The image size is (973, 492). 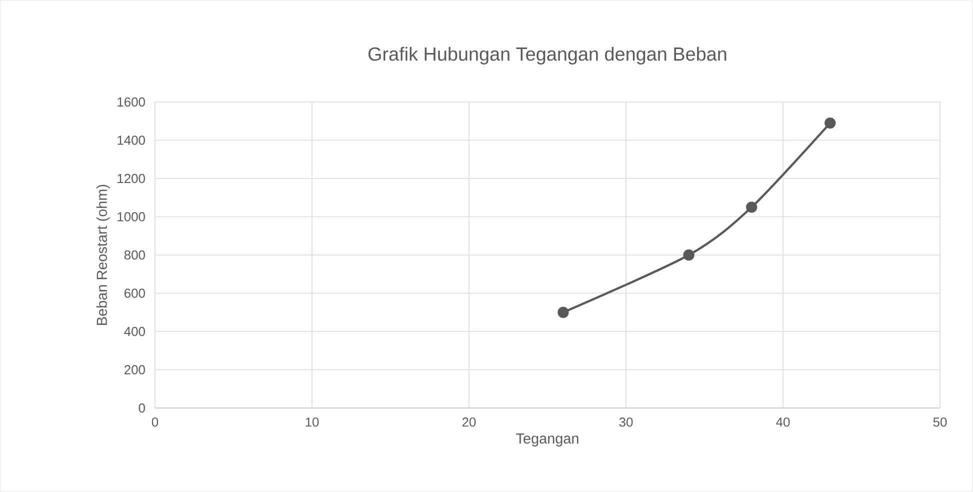 What do you see at coordinates (134, 331) in the screenshot?
I see `y-tick-label: 400` at bounding box center [134, 331].